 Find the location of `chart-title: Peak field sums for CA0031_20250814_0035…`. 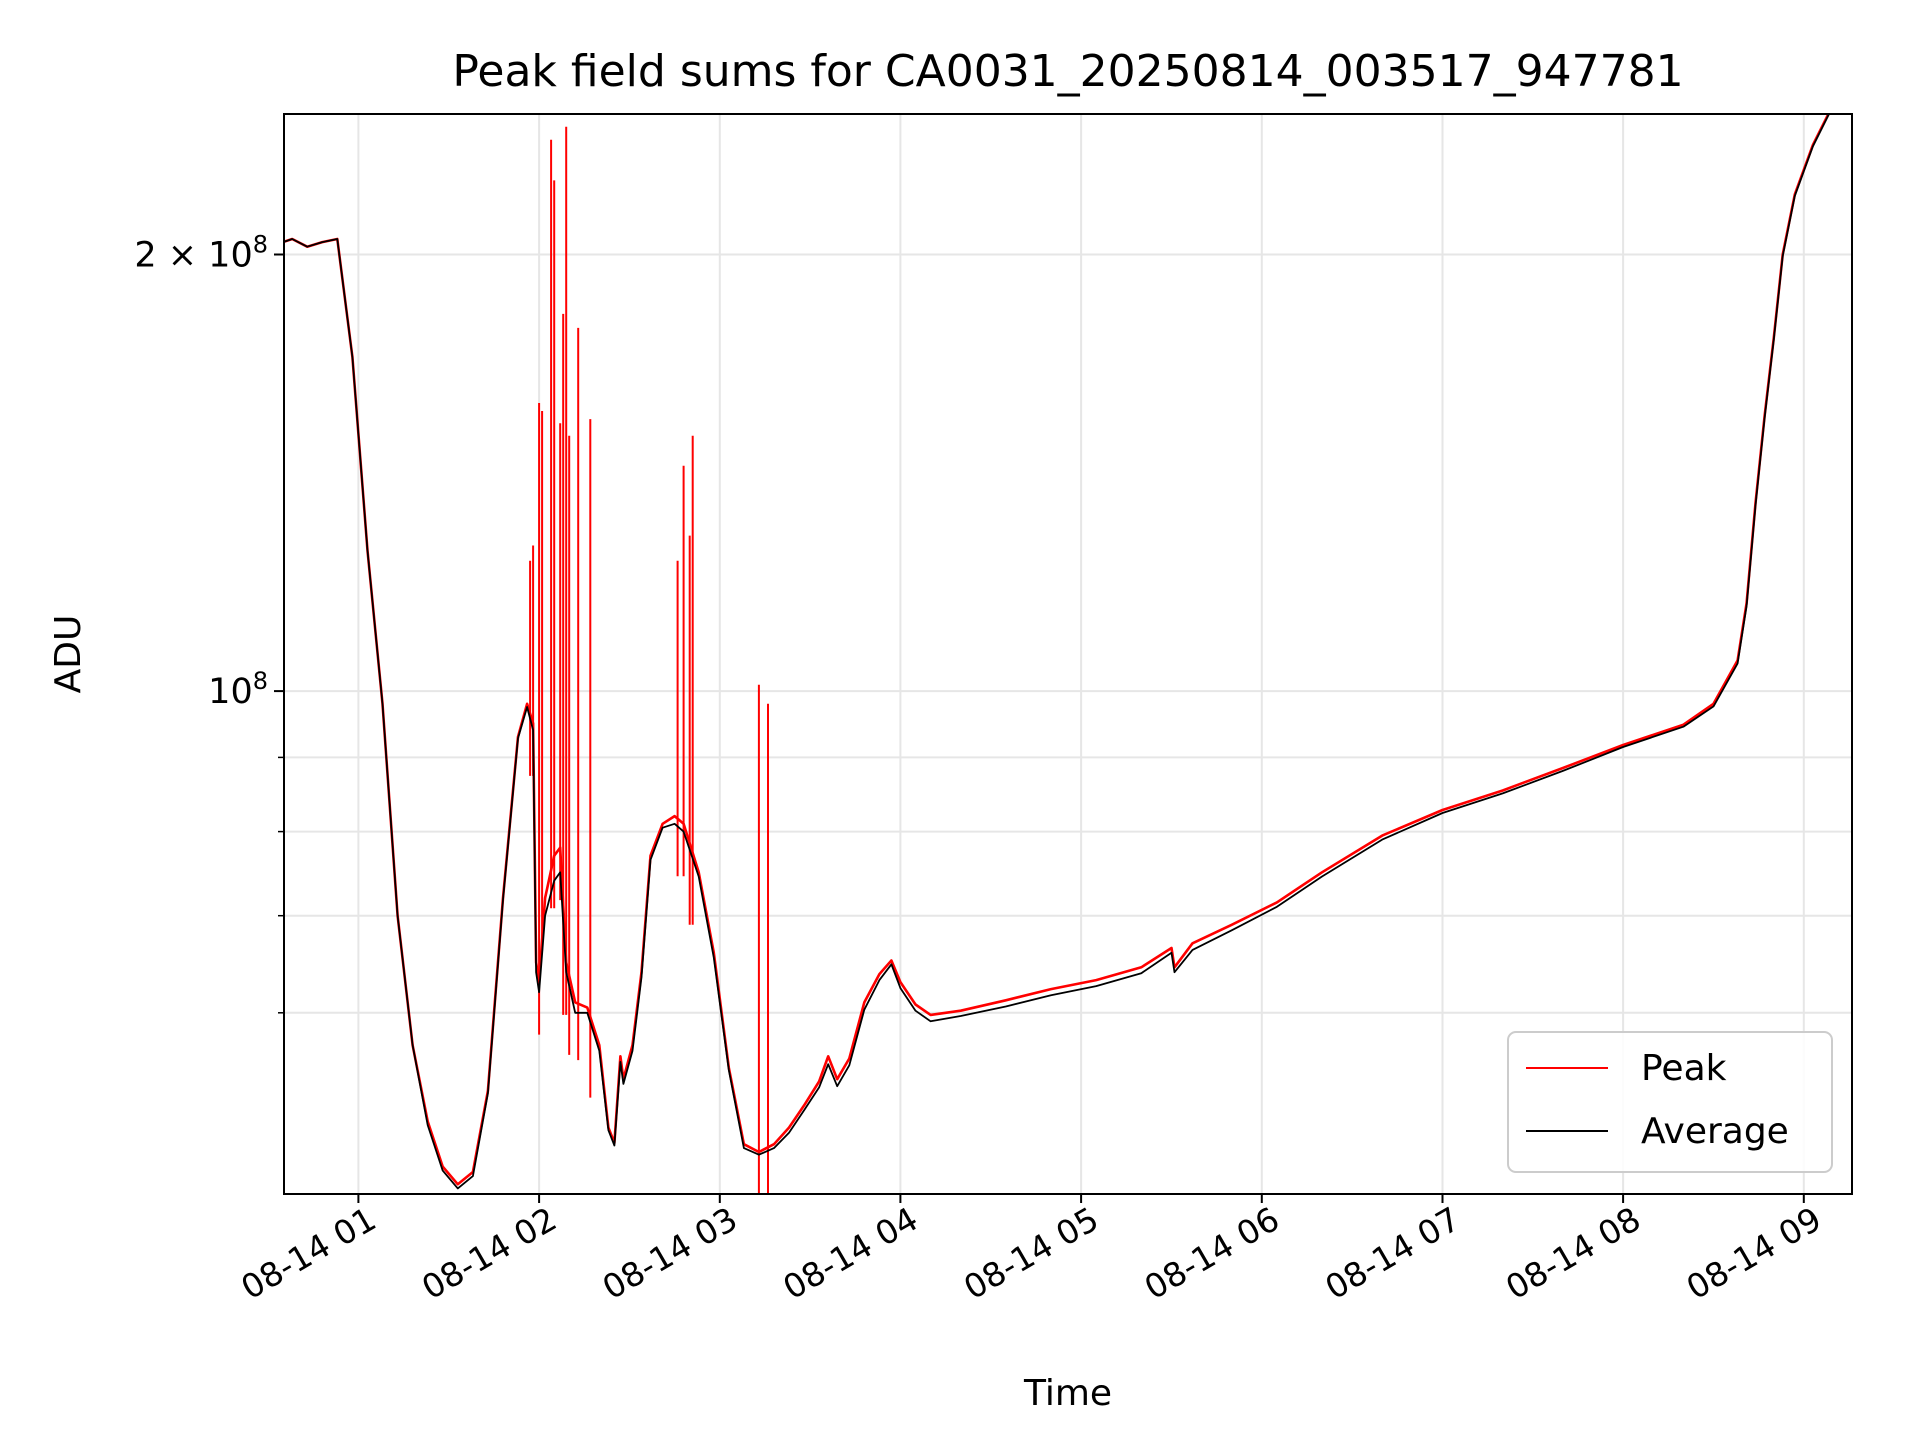

chart-title: Peak field sums for CA0031_20250814_0035… is located at coordinates (1067, 71).